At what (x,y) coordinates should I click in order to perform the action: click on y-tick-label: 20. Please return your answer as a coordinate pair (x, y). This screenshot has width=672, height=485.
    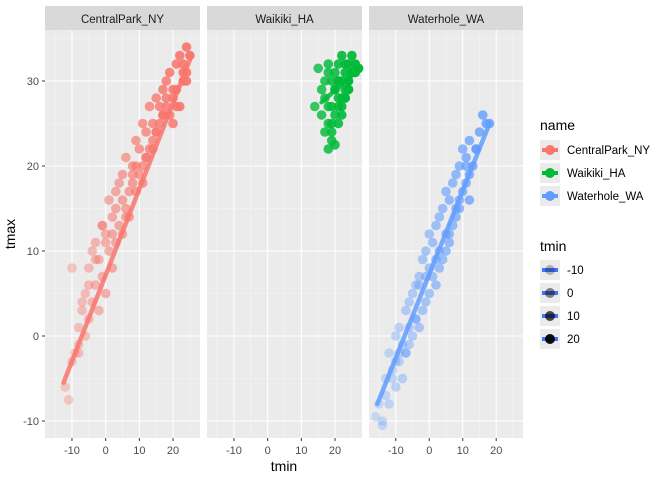
    Looking at the image, I should click on (33, 167).